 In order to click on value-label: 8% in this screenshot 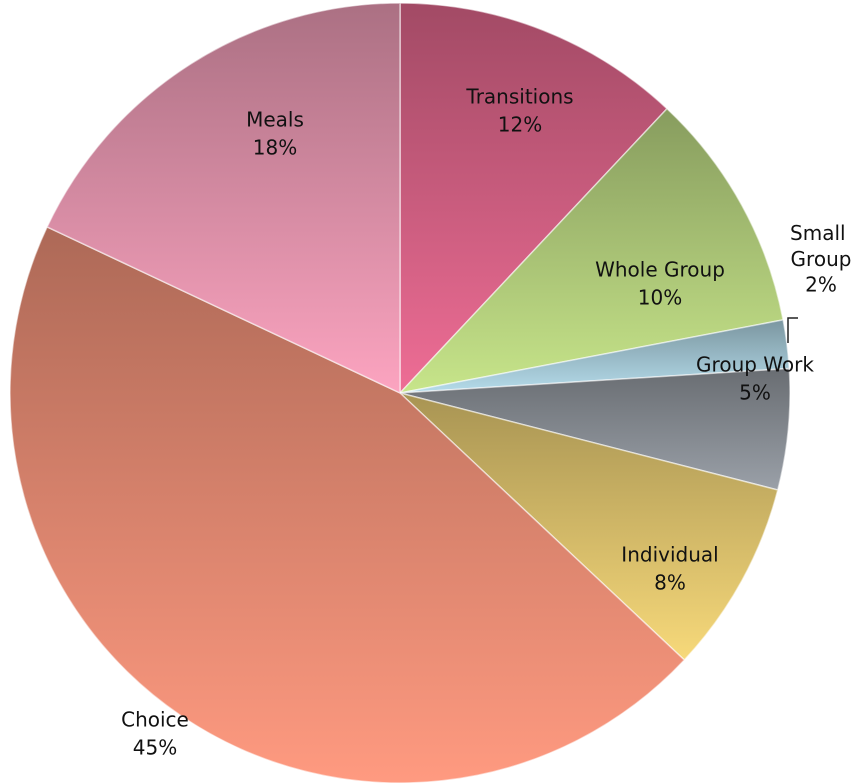, I will do `click(670, 583)`.